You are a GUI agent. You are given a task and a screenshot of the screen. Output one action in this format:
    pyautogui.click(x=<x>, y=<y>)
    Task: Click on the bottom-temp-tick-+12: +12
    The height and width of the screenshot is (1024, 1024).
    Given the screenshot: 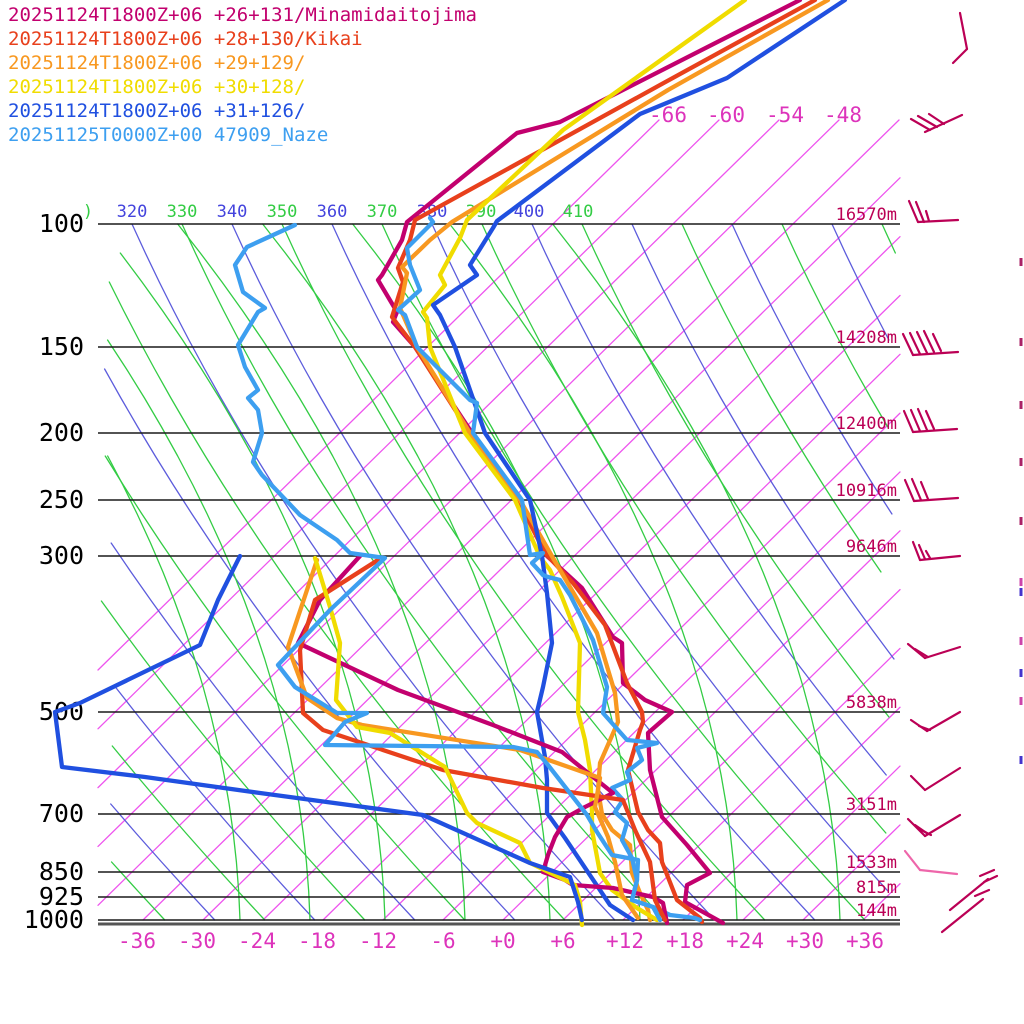 What is the action you would take?
    pyautogui.click(x=625, y=941)
    